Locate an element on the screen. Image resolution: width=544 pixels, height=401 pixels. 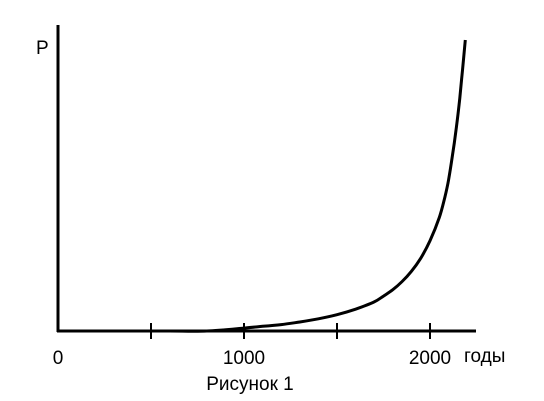
x-tick-label: 1000 is located at coordinates (244, 358).